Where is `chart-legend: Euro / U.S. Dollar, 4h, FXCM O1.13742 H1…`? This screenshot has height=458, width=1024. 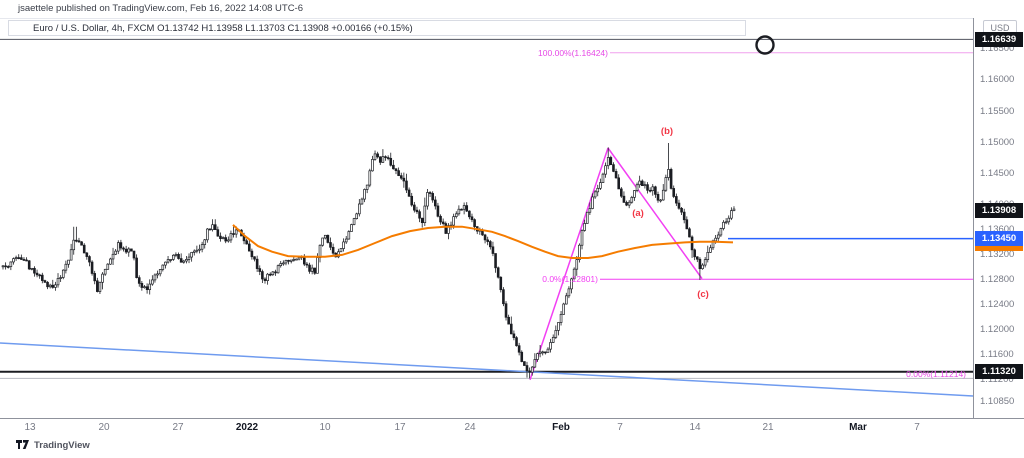 chart-legend: Euro / U.S. Dollar, 4h, FXCM O1.13742 H1… is located at coordinates (377, 28).